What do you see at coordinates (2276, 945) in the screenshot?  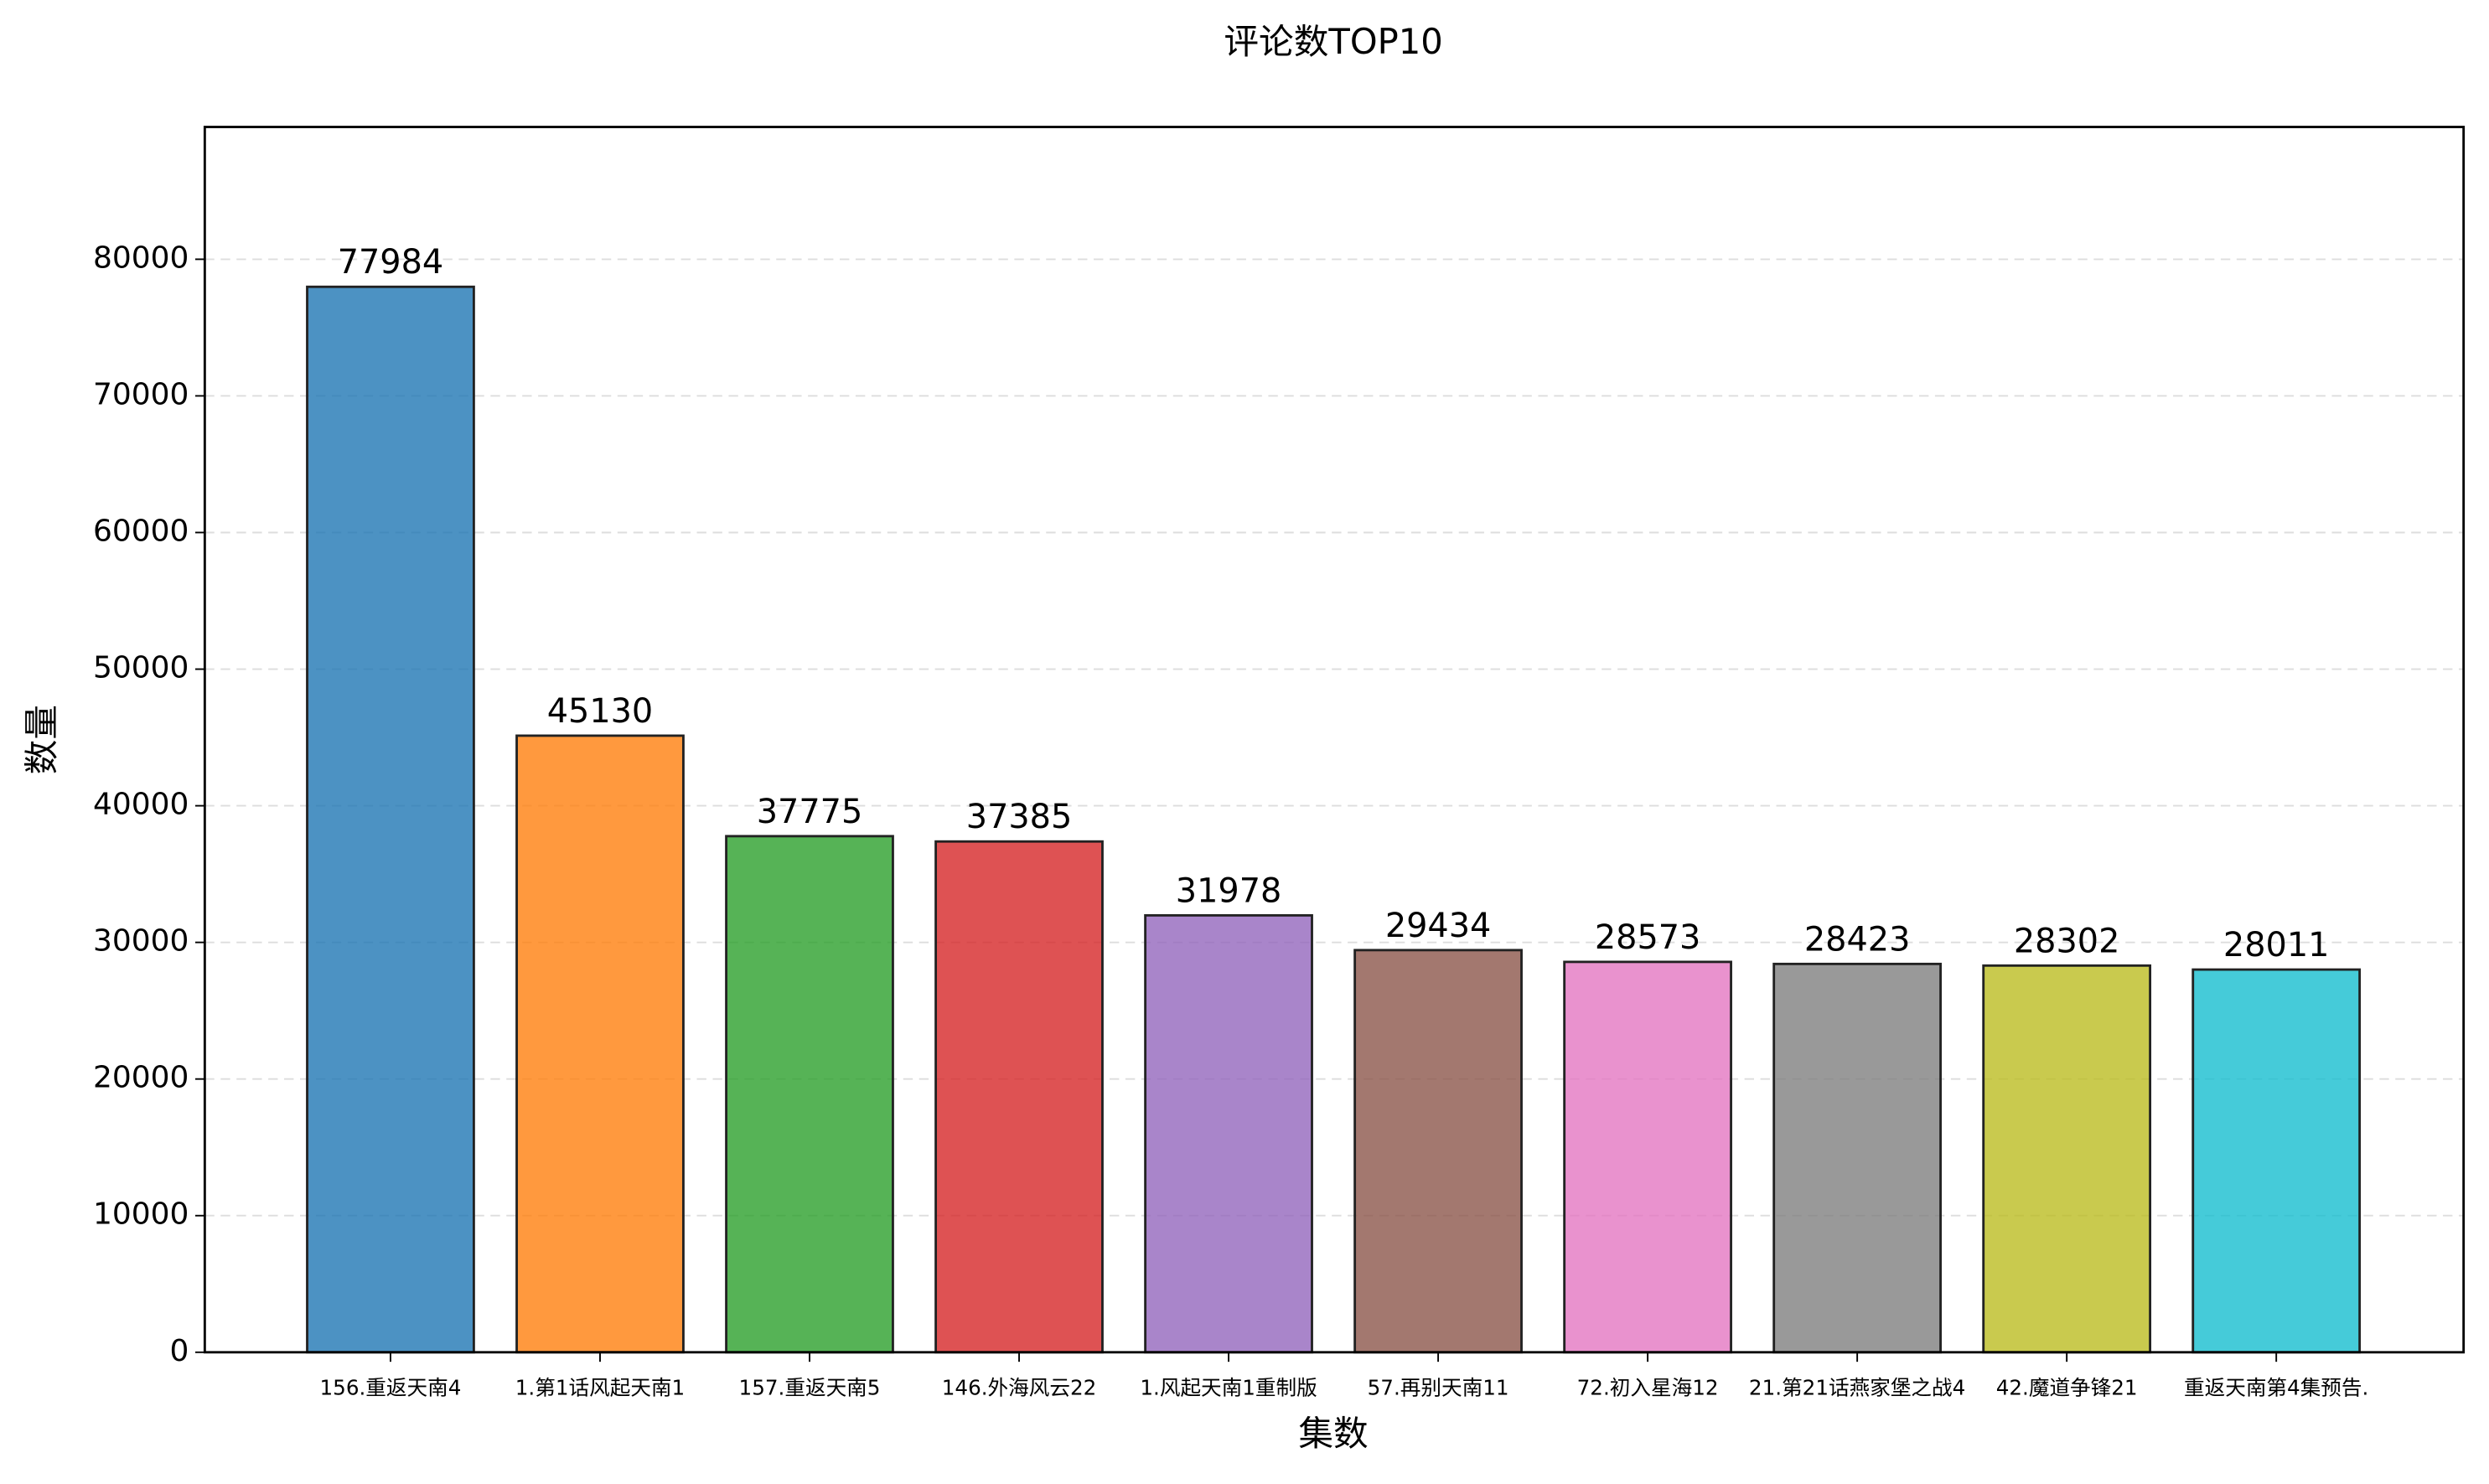 I see `data-label: 28011` at bounding box center [2276, 945].